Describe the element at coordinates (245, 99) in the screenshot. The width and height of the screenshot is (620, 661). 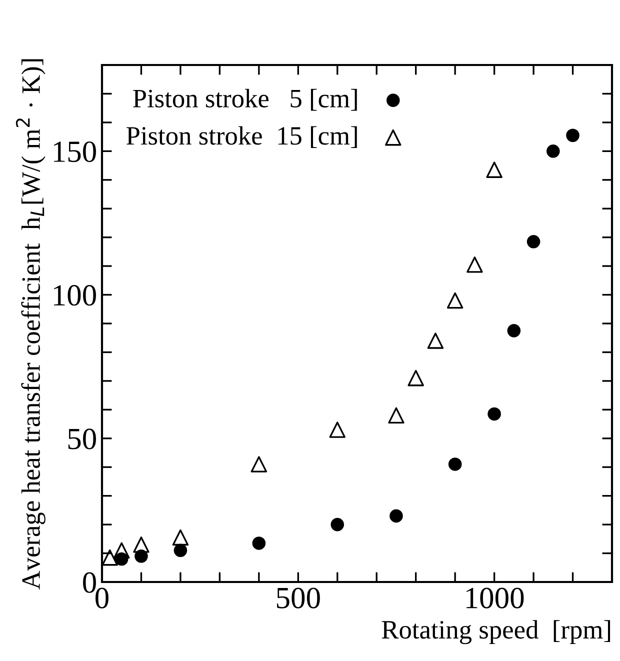
I see `legend-label: Piston stroke 5 [cm]` at that location.